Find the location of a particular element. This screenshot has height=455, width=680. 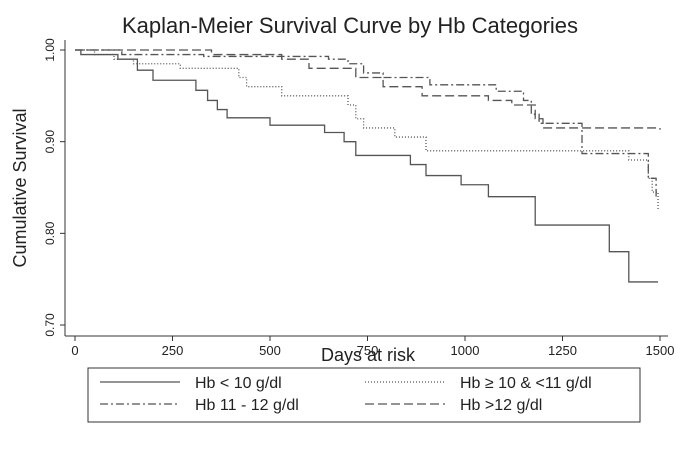

legend-label: Hb < 10 g/dl is located at coordinates (238, 383).